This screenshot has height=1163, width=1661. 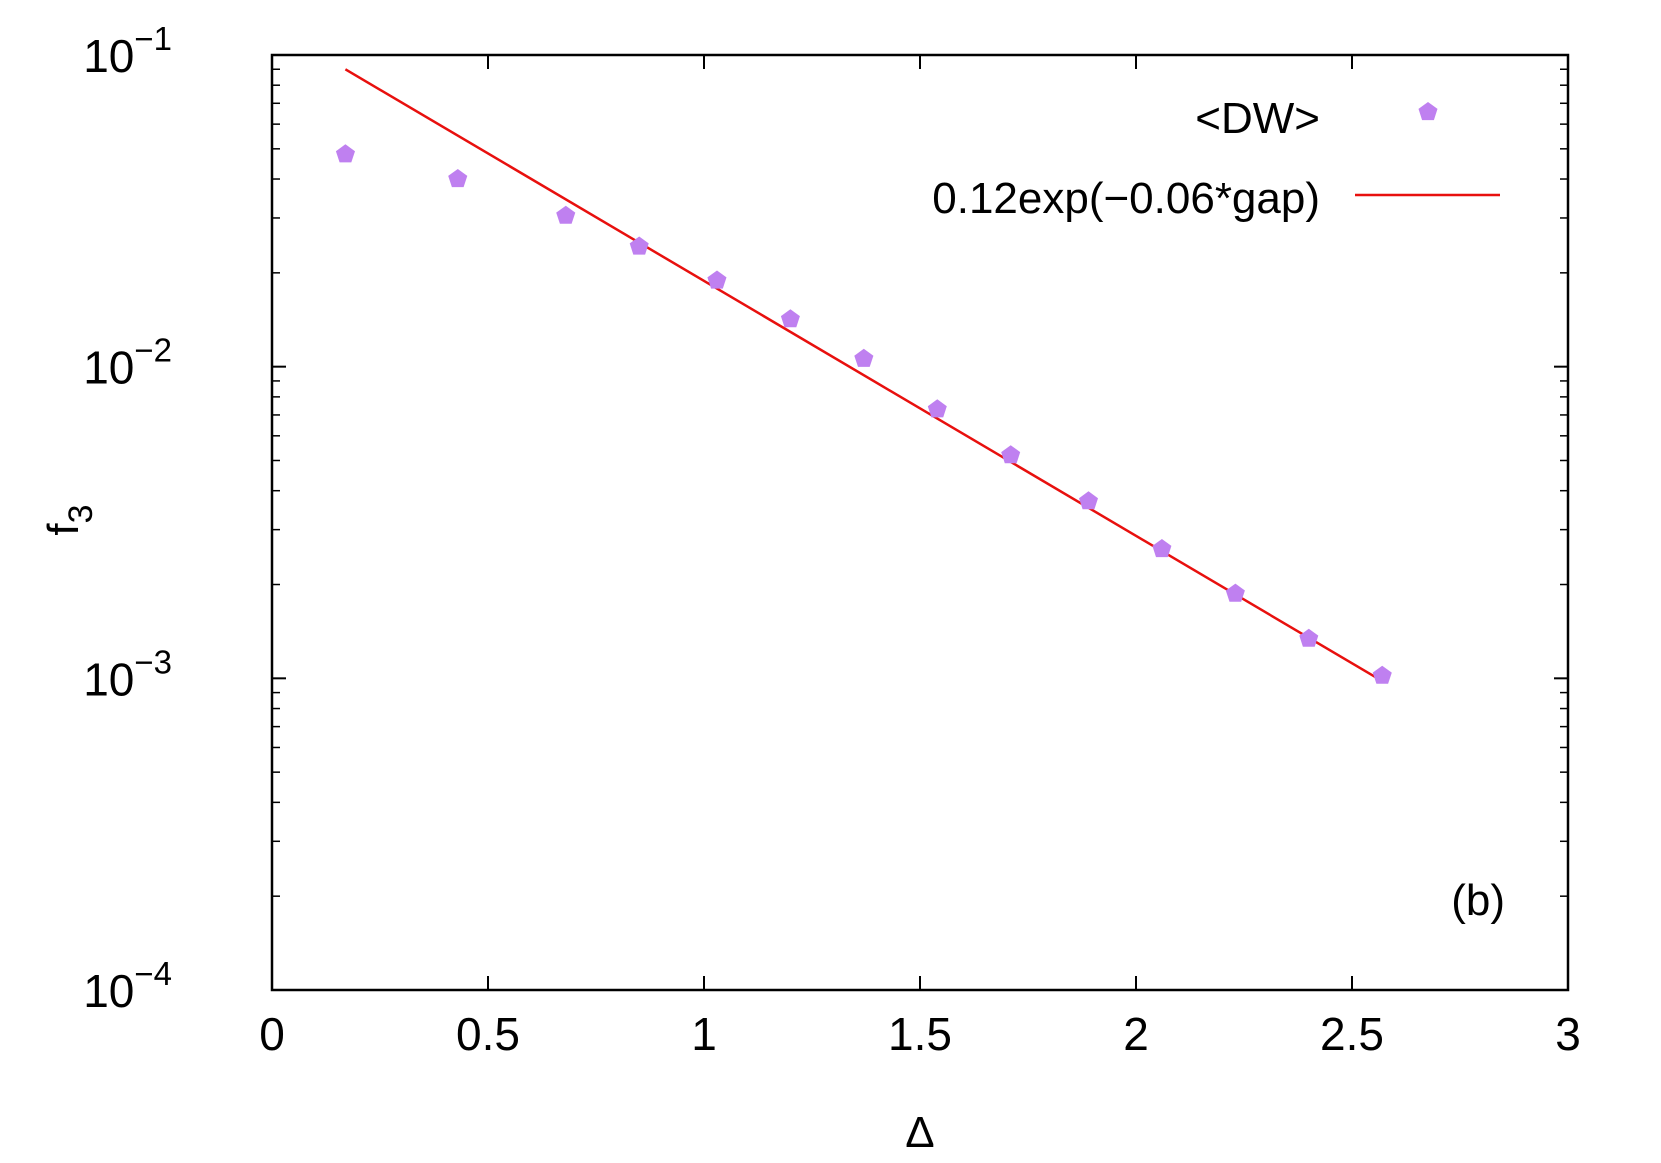 I want to click on x-tick-label: 0, so click(x=272, y=1034).